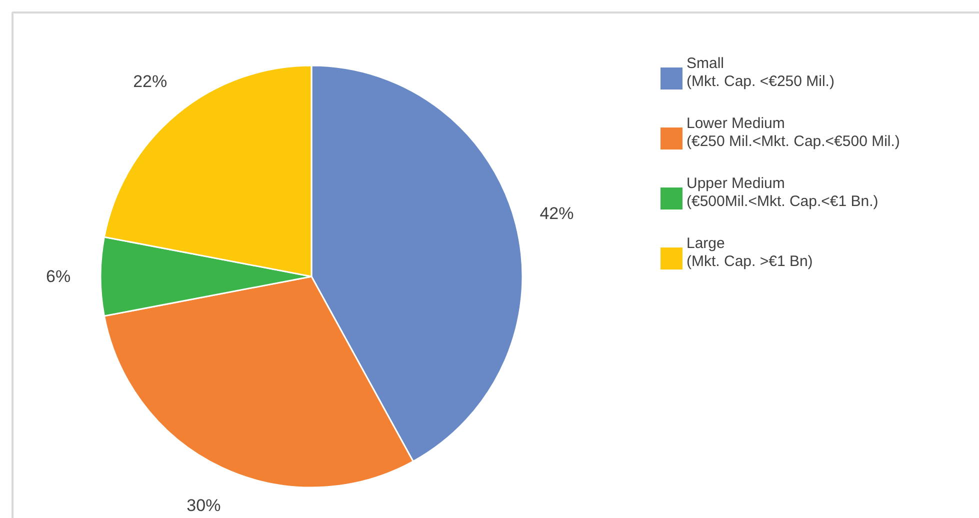  I want to click on legend-label: Upper Medium (€500Mil.<Mkt. Cap.<€1 Bn.), so click(782, 192).